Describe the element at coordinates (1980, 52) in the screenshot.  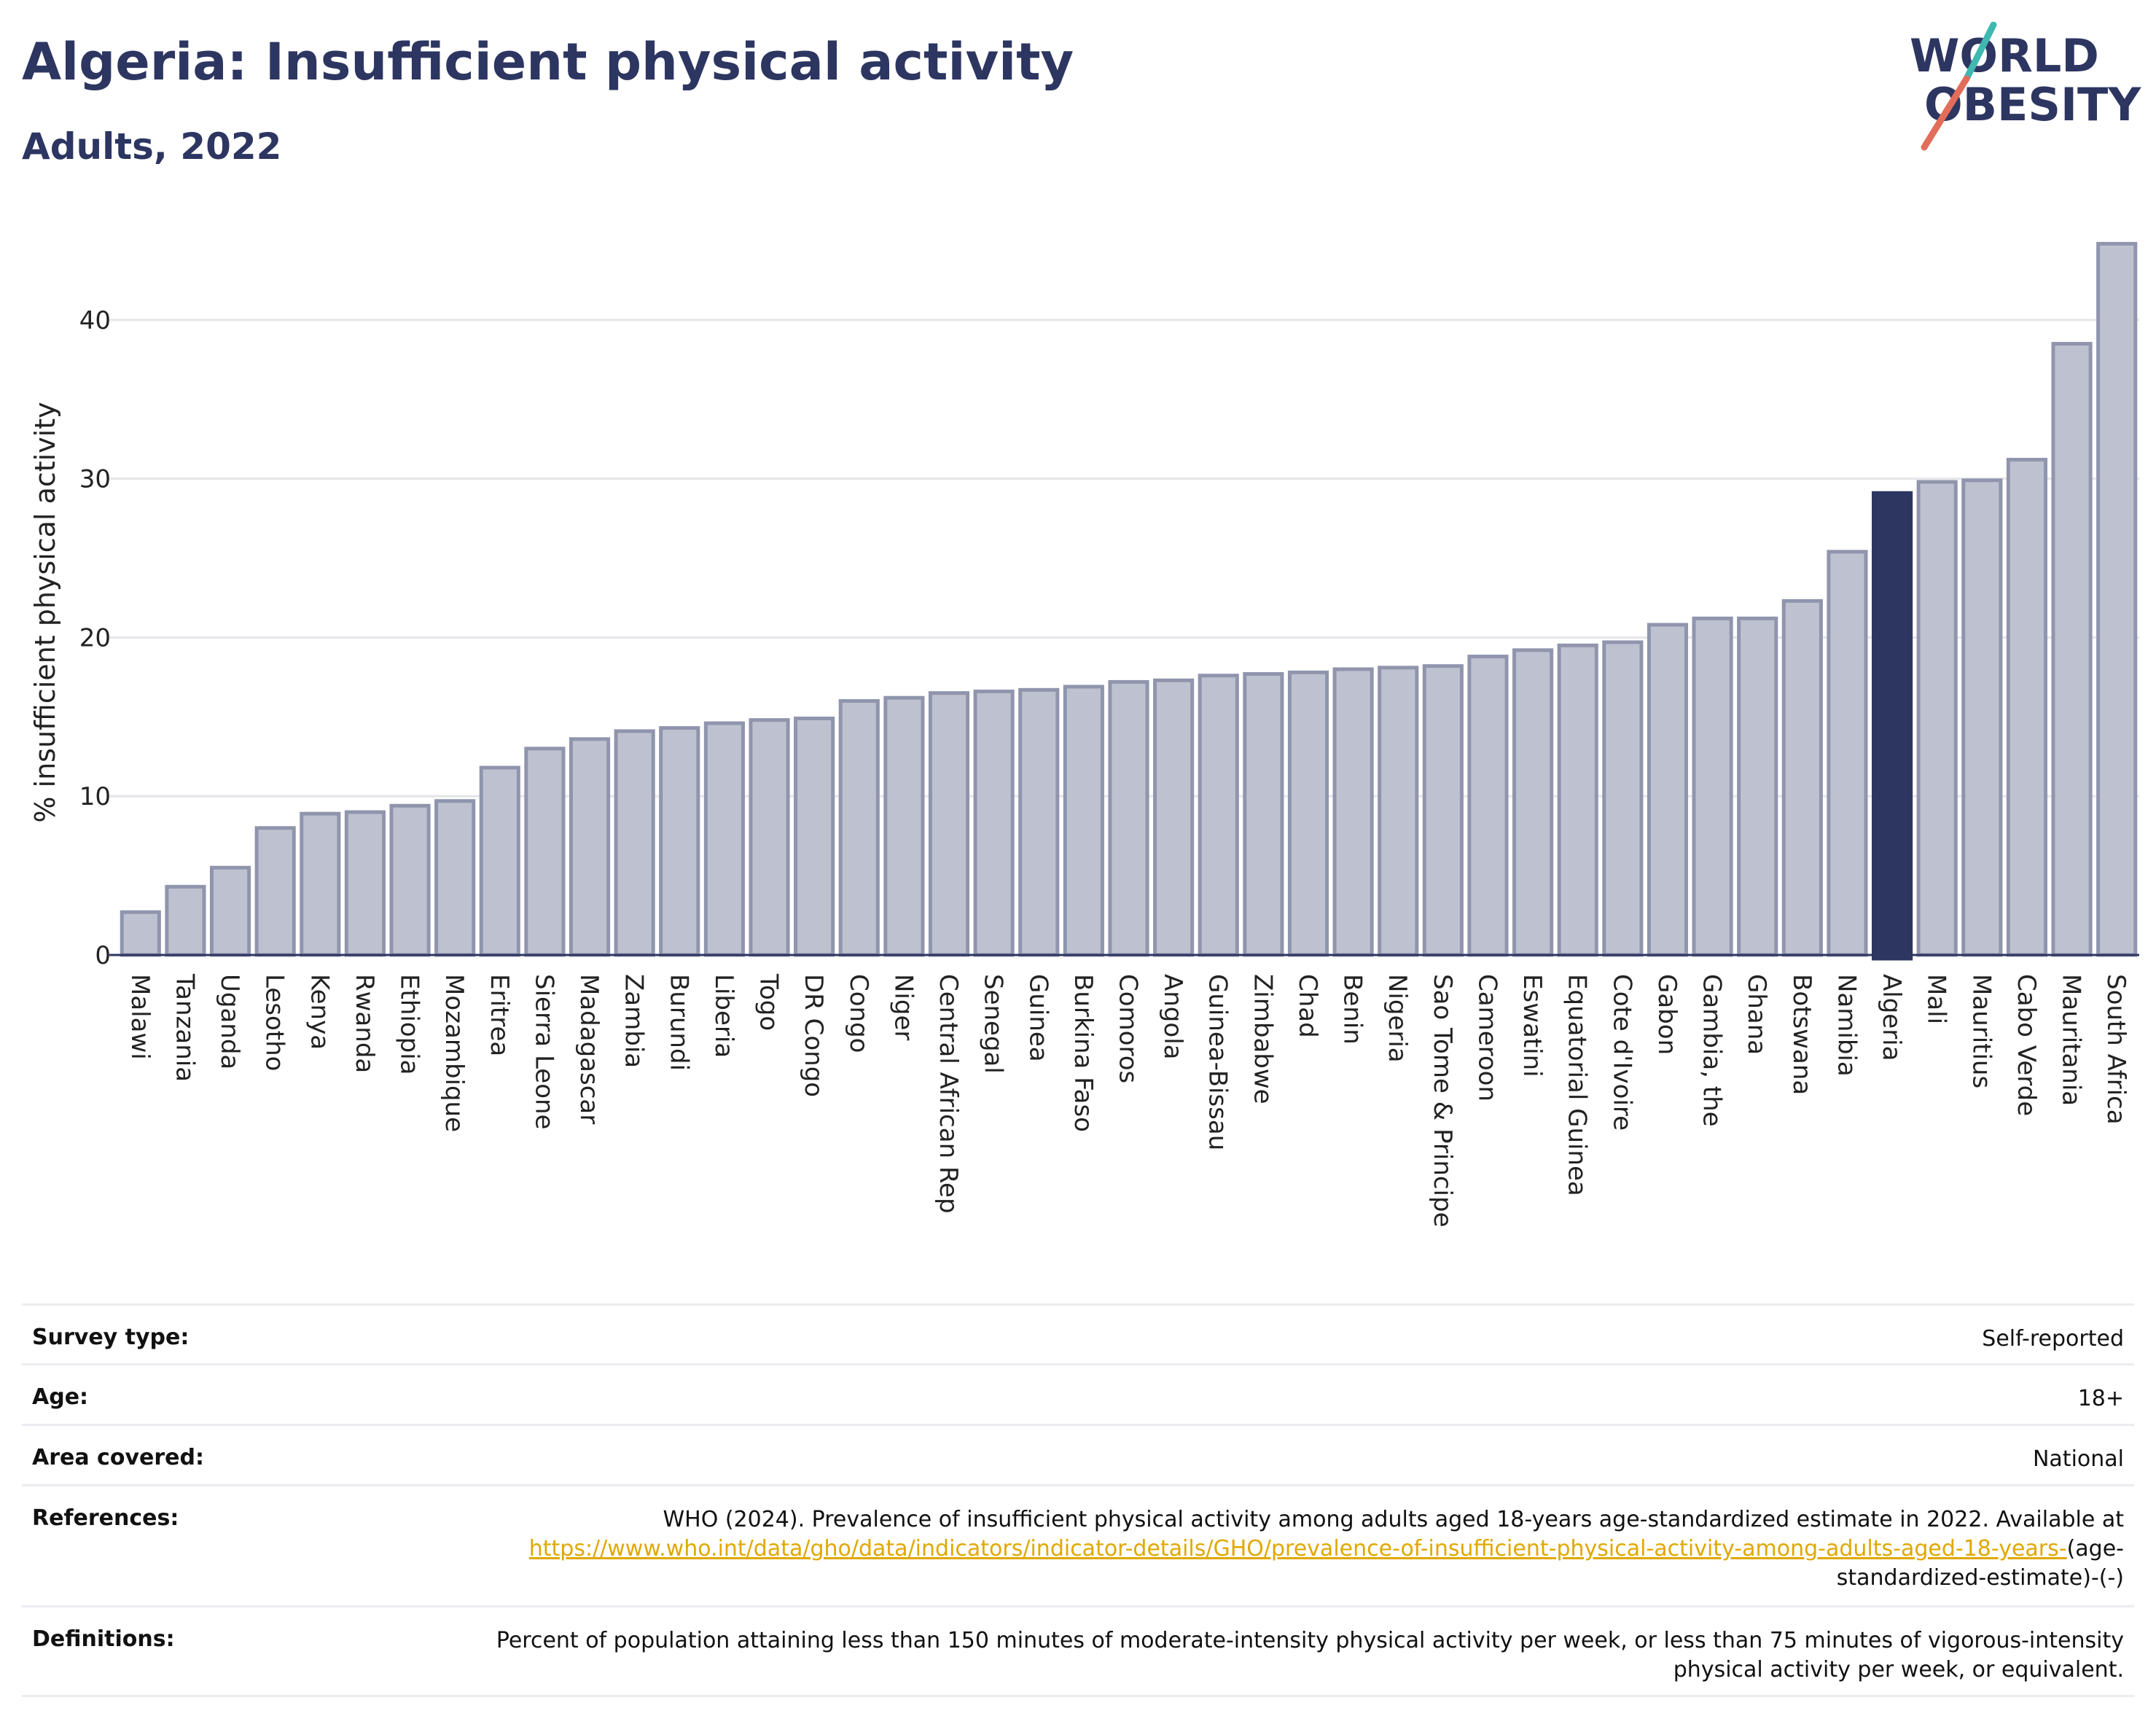
I see `logo-slash-teal` at that location.